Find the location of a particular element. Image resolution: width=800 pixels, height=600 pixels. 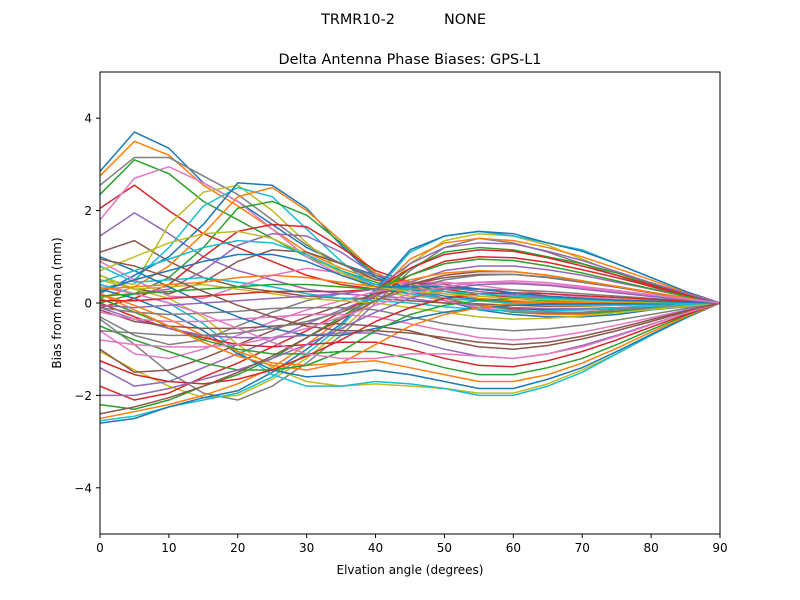

suptitle-left: TRMR10-2 is located at coordinates (357, 20).